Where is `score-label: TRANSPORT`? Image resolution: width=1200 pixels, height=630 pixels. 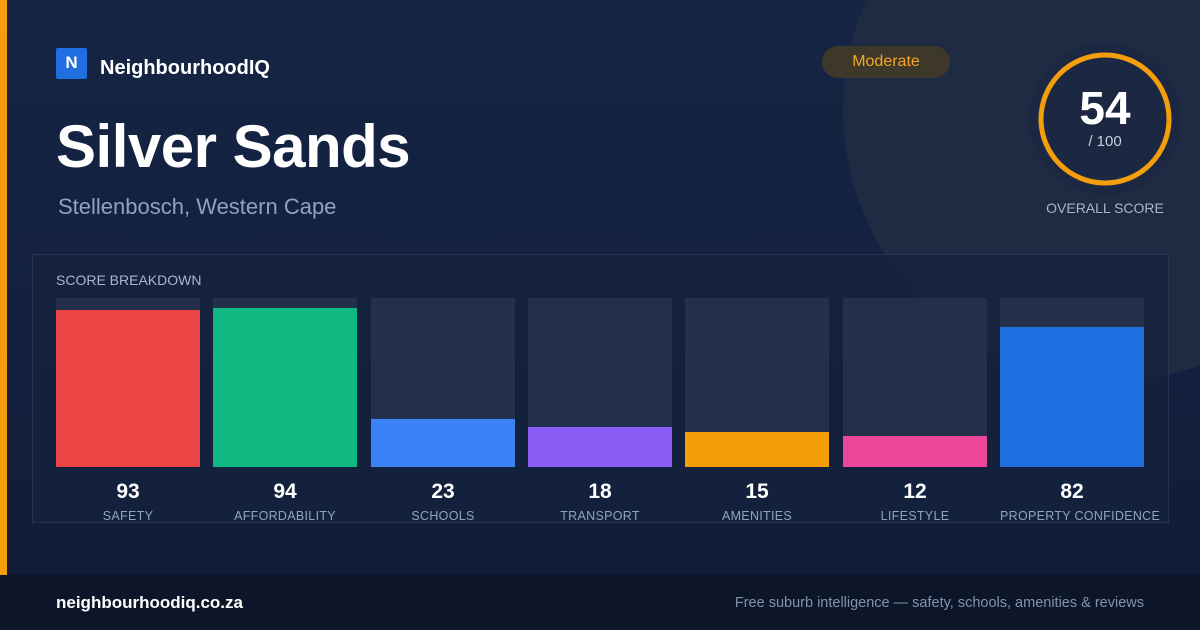
score-label: TRANSPORT is located at coordinates (600, 516).